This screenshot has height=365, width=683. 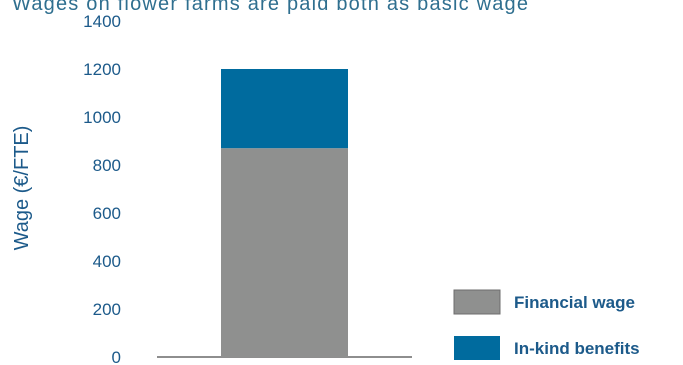 I want to click on y-tick-label: 1000, so click(x=102, y=117).